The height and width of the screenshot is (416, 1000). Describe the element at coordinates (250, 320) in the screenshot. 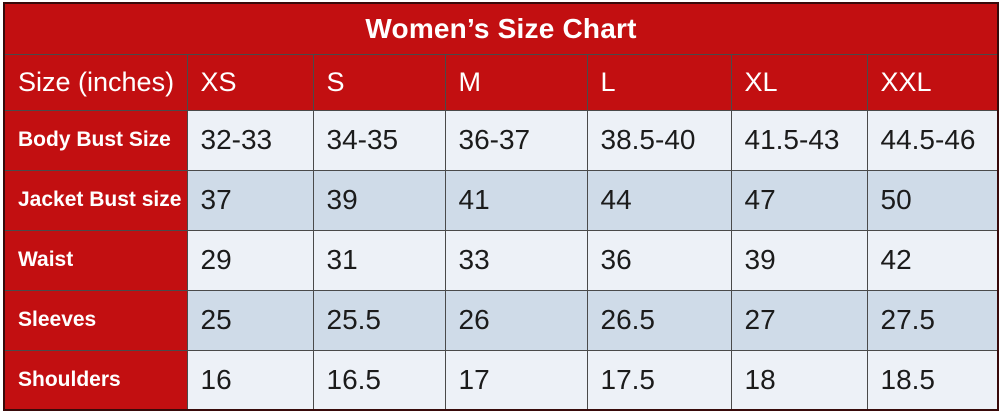

I see `cell-value: 25` at that location.